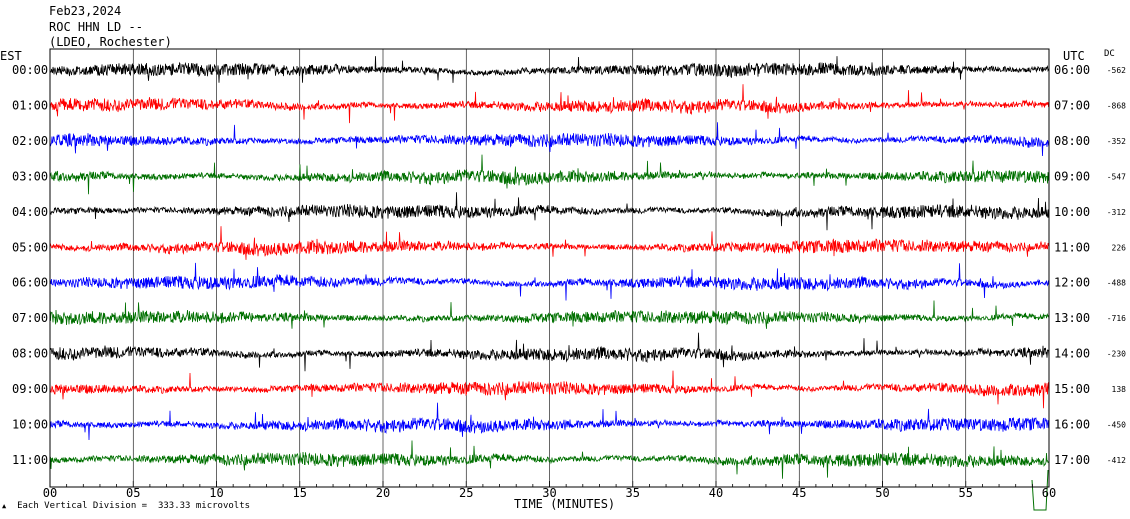  What do you see at coordinates (1072, 425) in the screenshot?
I see `utc-hour-label: 16:00` at bounding box center [1072, 425].